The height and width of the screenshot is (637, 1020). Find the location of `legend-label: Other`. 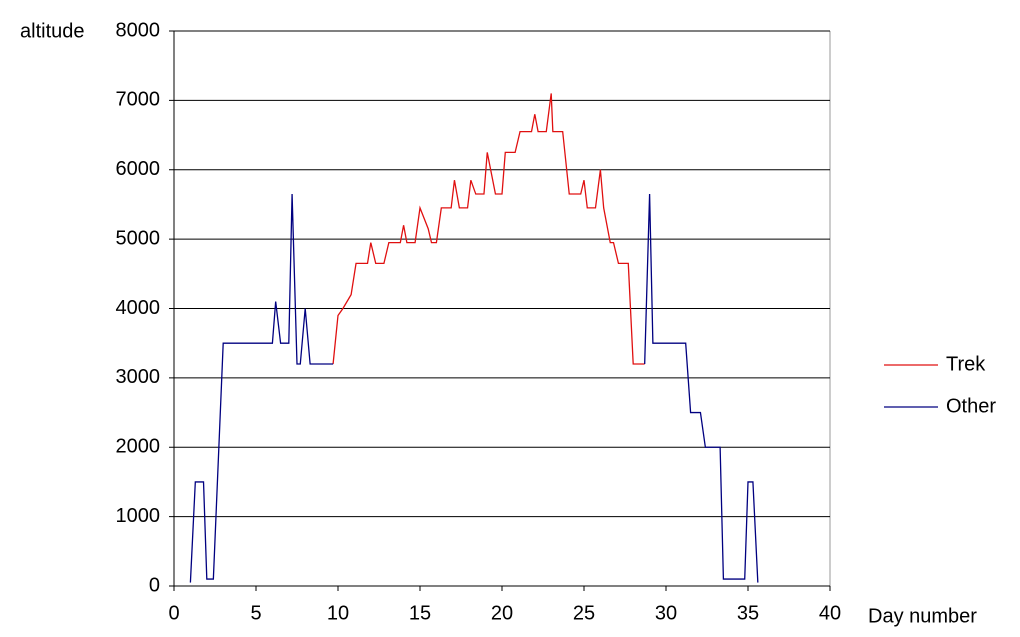

legend-label: Other is located at coordinates (971, 406).